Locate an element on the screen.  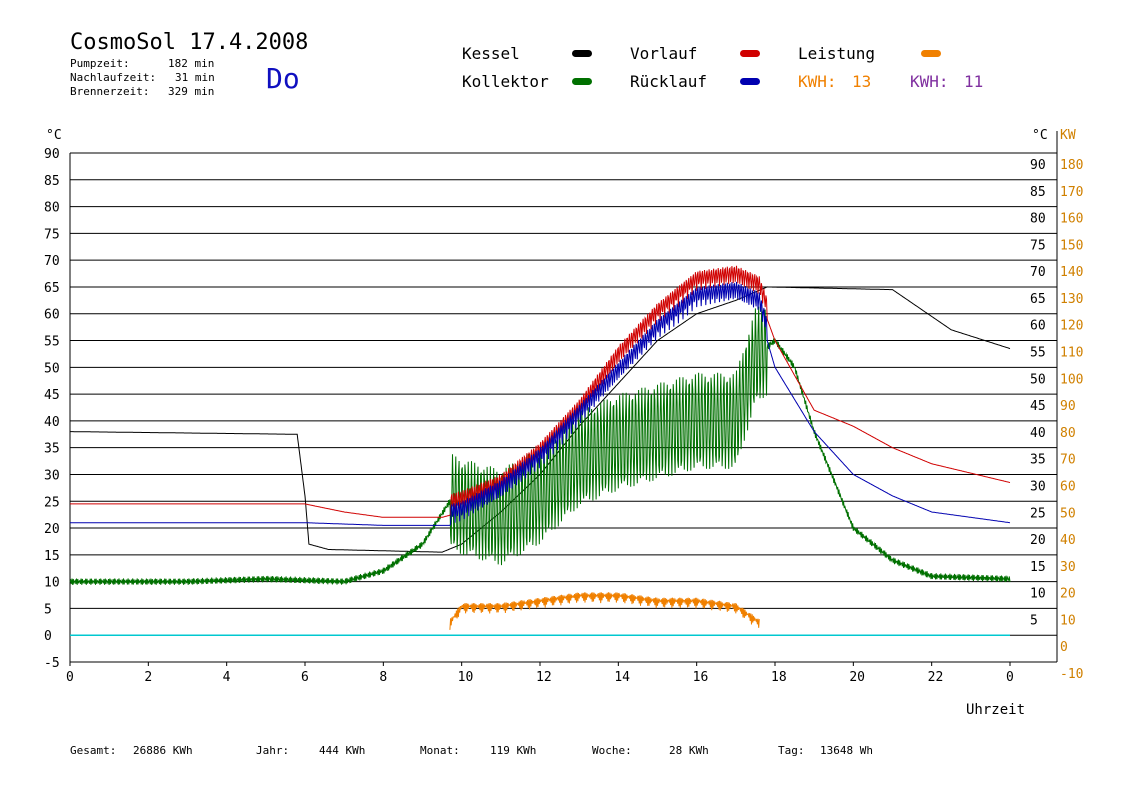
y-tick-left: 40 is located at coordinates (52, 422).